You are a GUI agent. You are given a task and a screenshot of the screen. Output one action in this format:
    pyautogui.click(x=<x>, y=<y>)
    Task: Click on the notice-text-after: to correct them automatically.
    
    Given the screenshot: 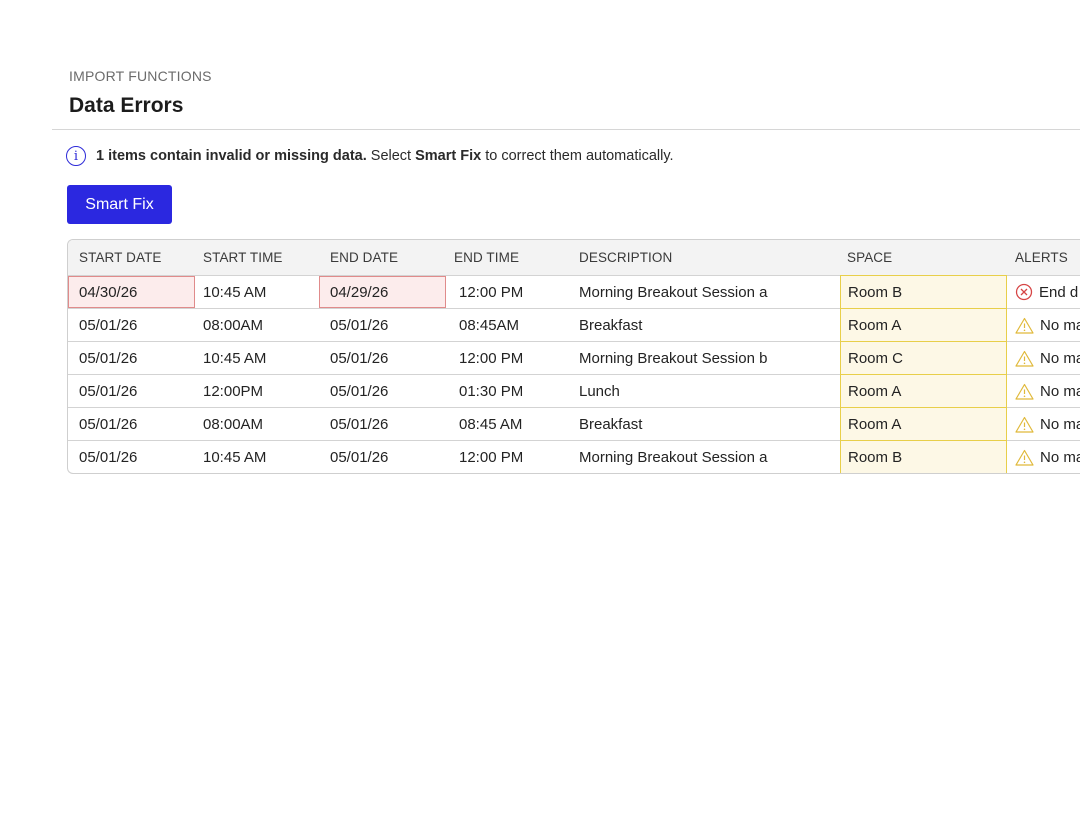 What is the action you would take?
    pyautogui.click(x=577, y=156)
    